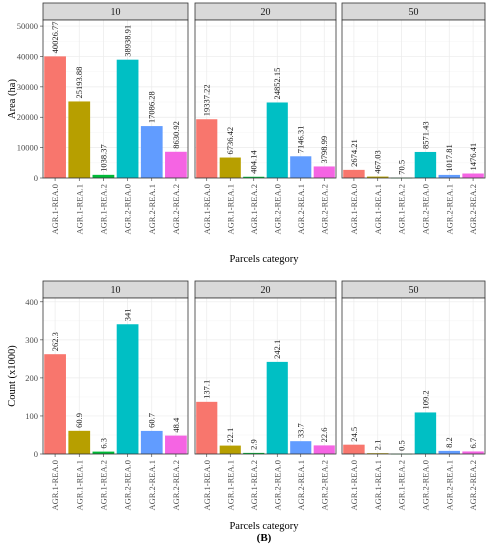 The image size is (499, 550). Describe the element at coordinates (254, 444) in the screenshot. I see `value-label: 2.9` at that location.